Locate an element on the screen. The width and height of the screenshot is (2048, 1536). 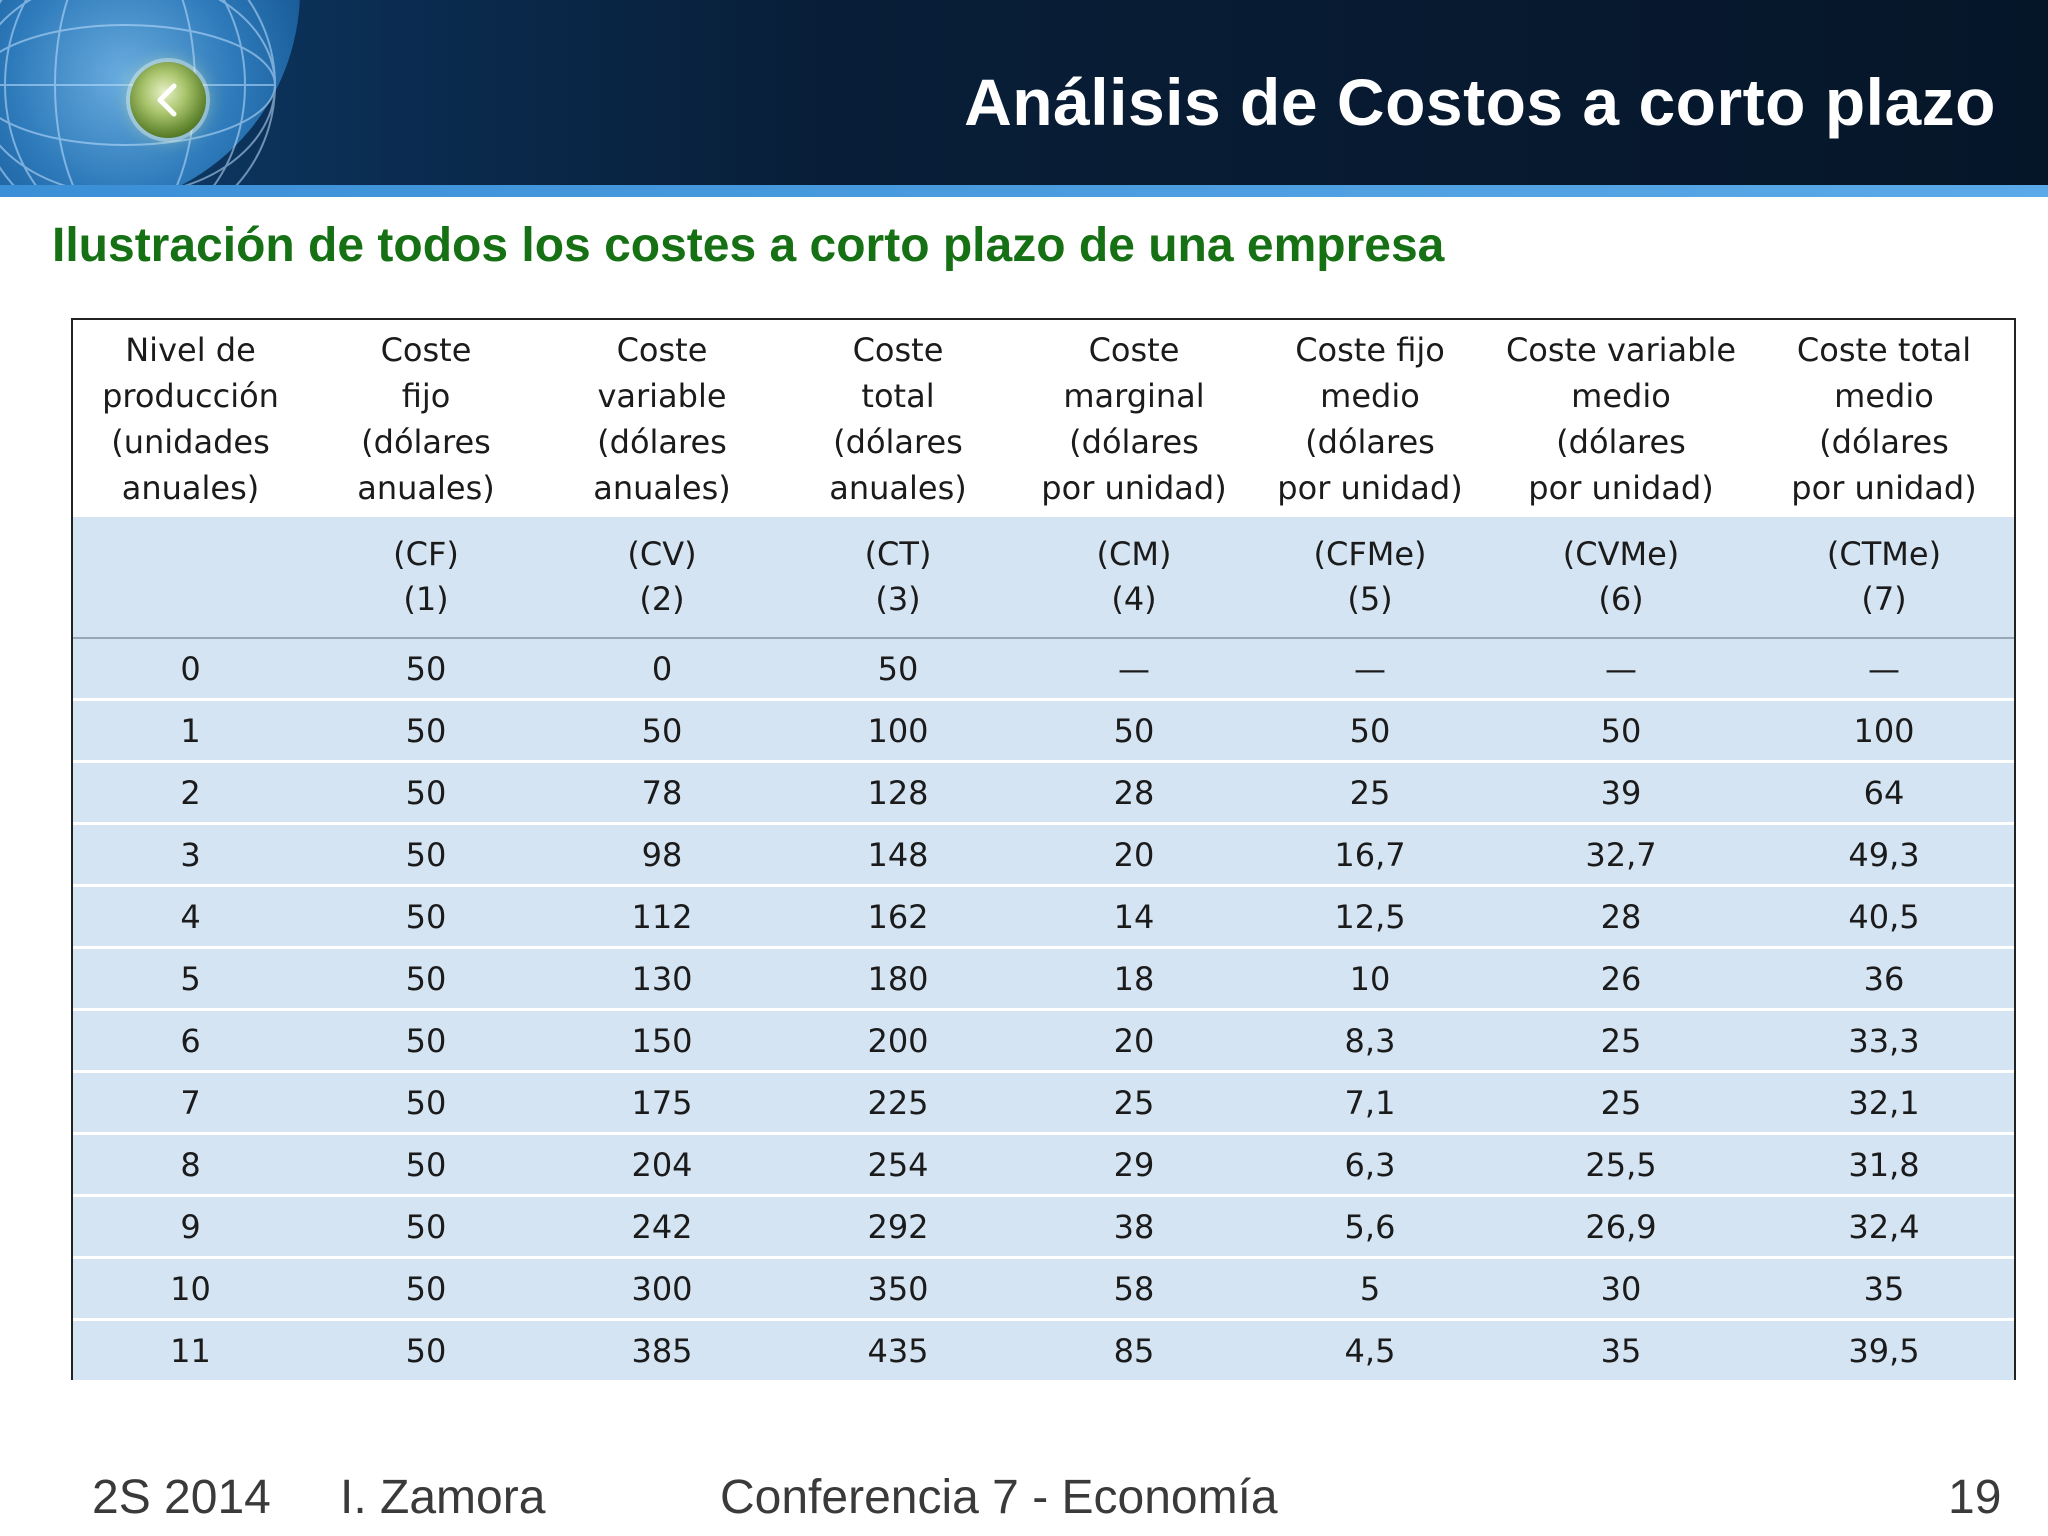
table-row: 8 50 204 254 29 6,3 25,5 31,8 is located at coordinates (1043, 1164).